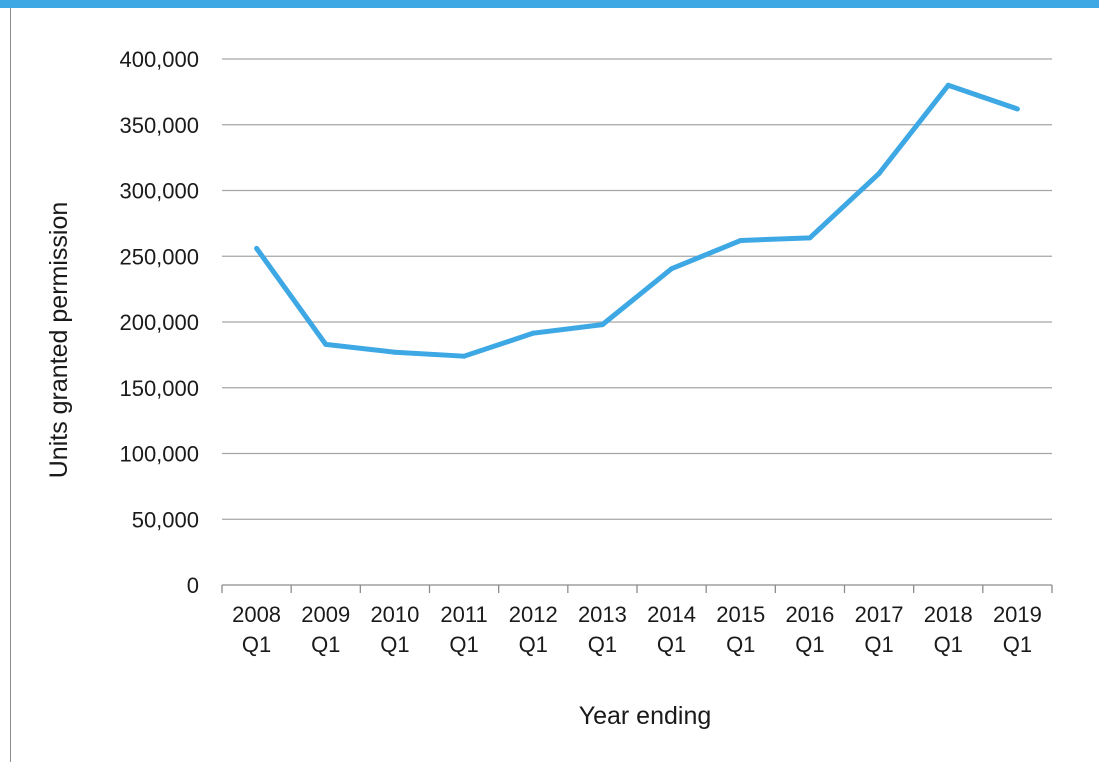  Describe the element at coordinates (394, 629) in the screenshot. I see `x-tick-label: 2010 Q1` at that location.